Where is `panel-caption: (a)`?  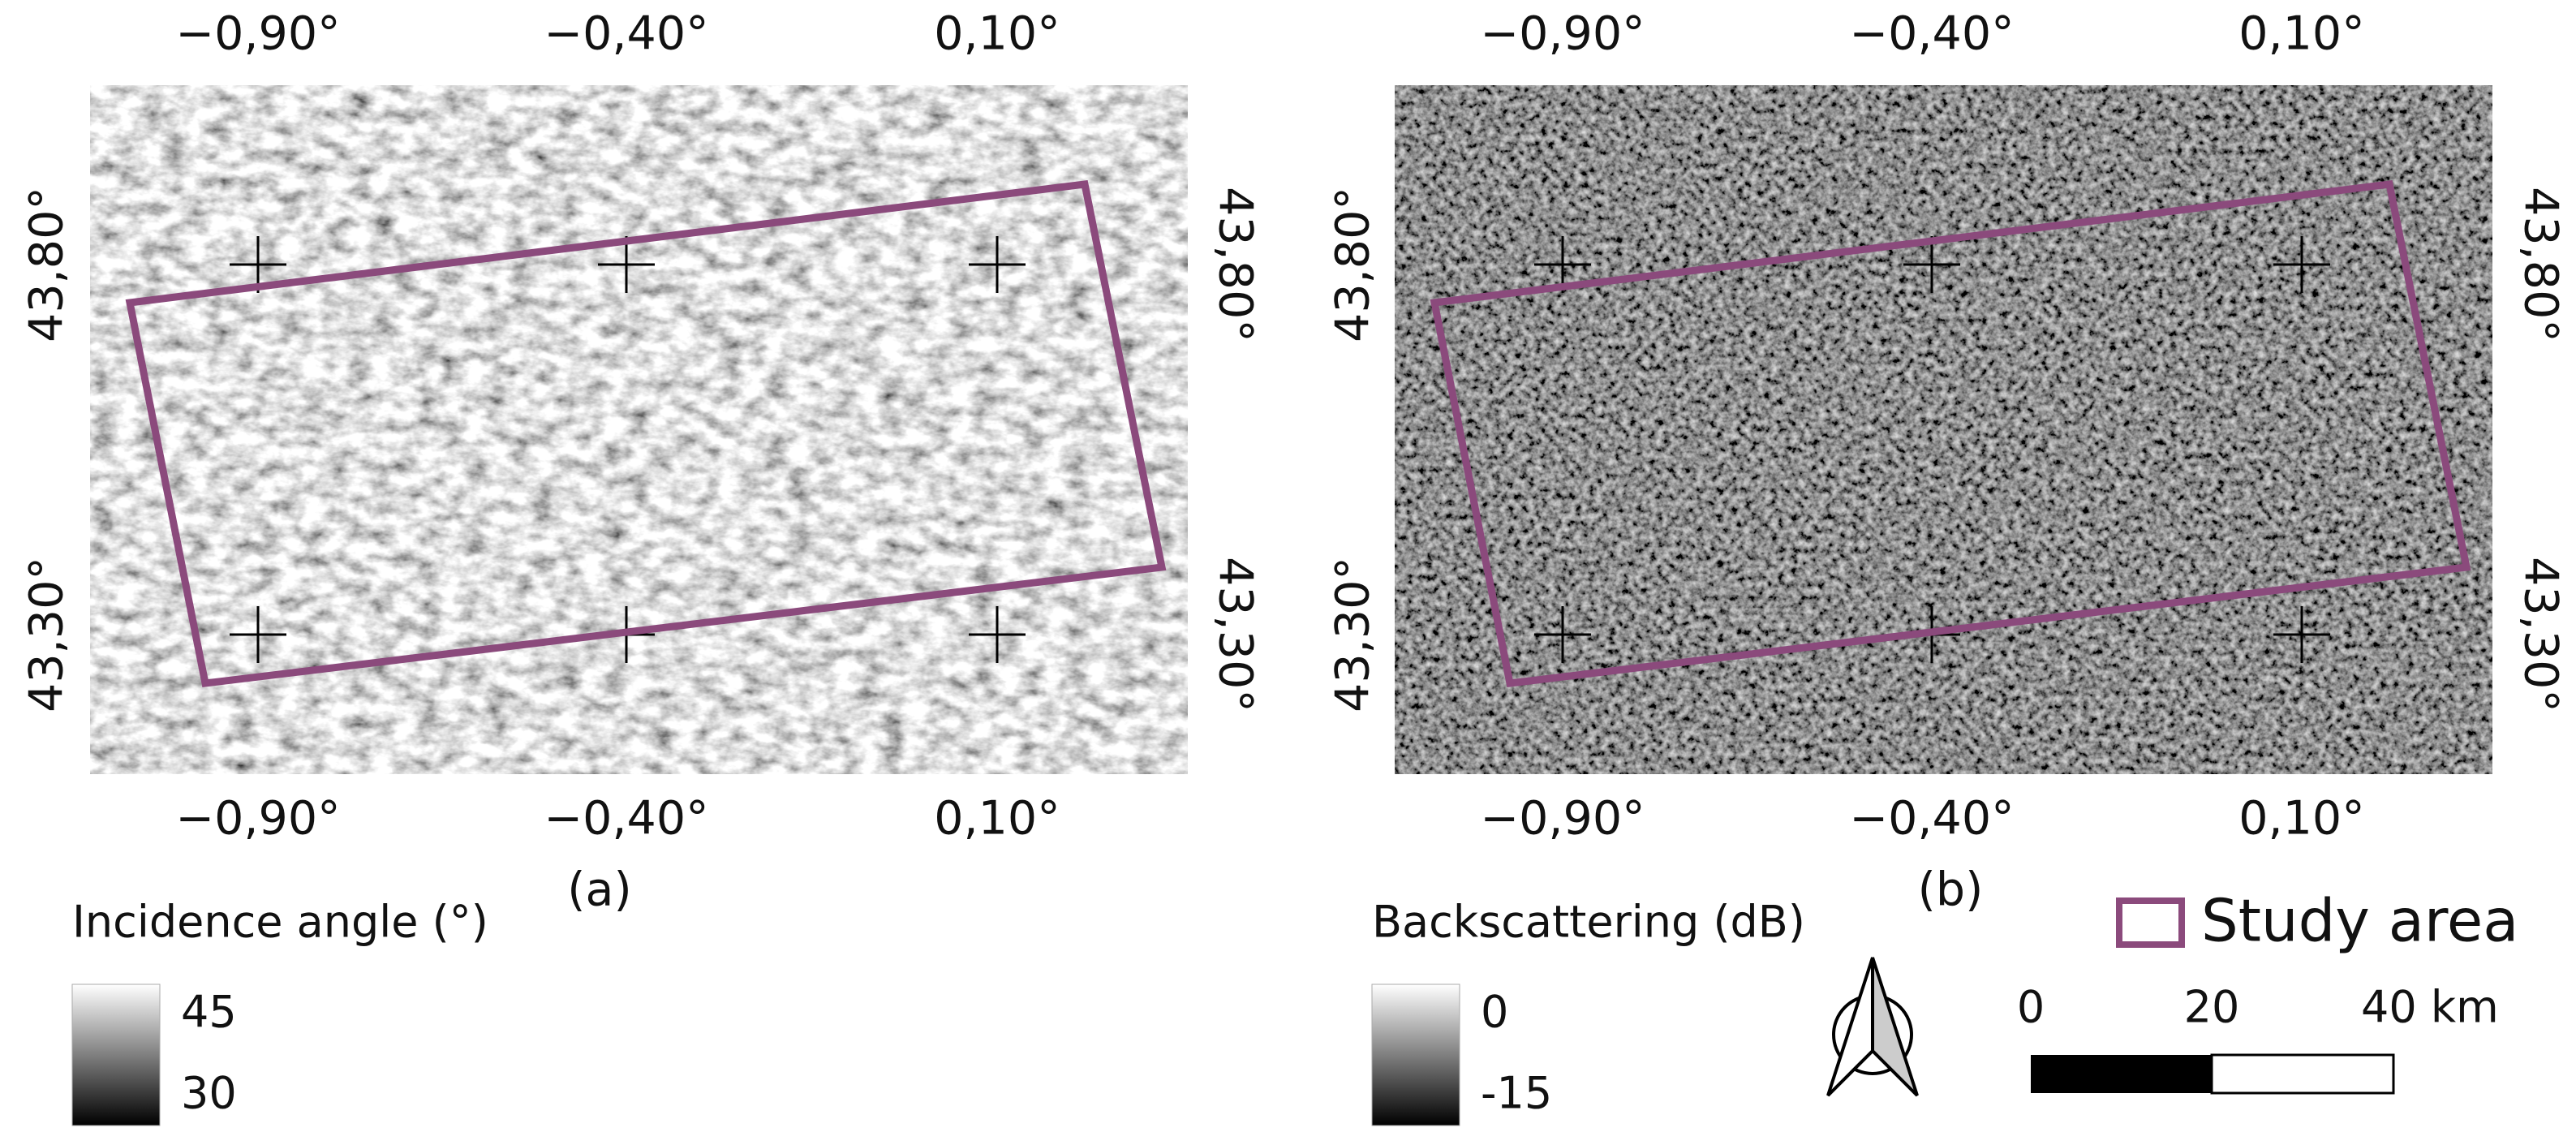
panel-caption: (a) is located at coordinates (599, 890).